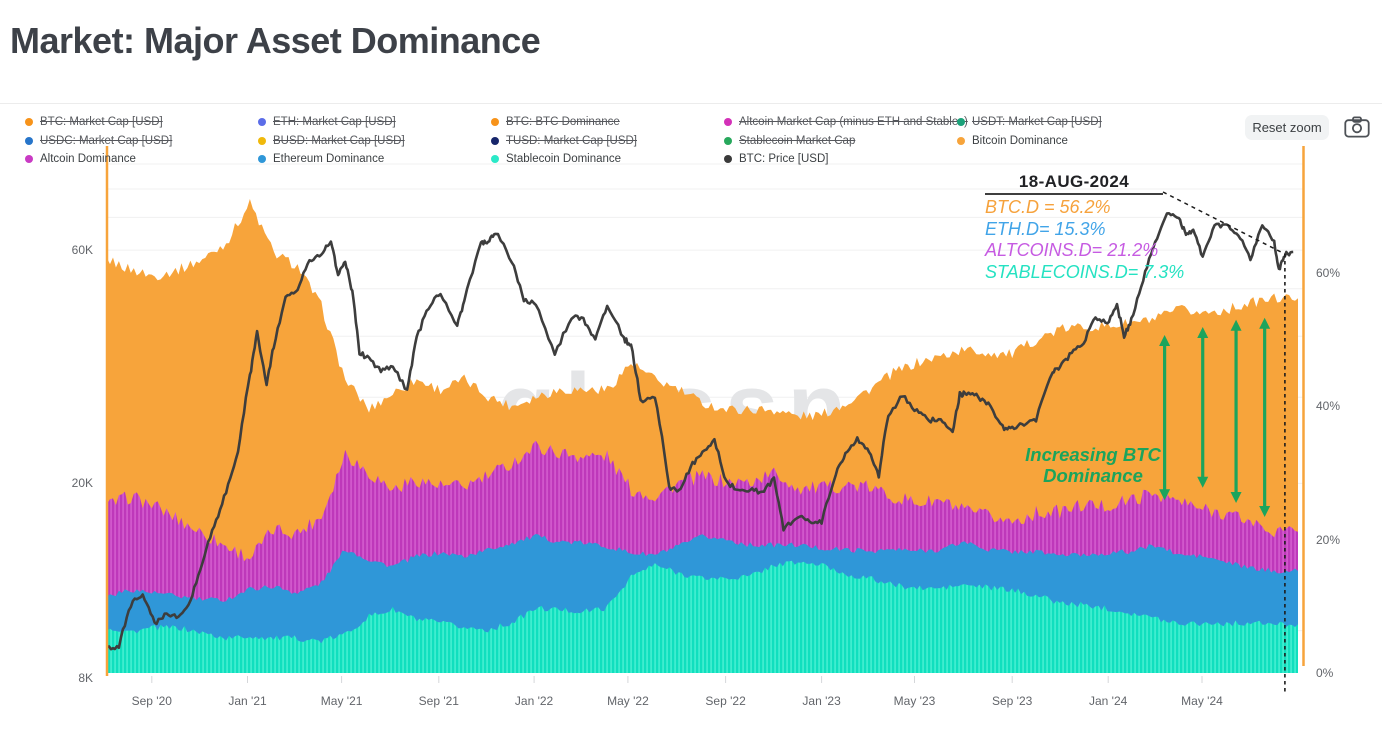 This screenshot has height=739, width=1382. Describe the element at coordinates (821, 701) in the screenshot. I see `x-axis-label: Jan '23` at that location.